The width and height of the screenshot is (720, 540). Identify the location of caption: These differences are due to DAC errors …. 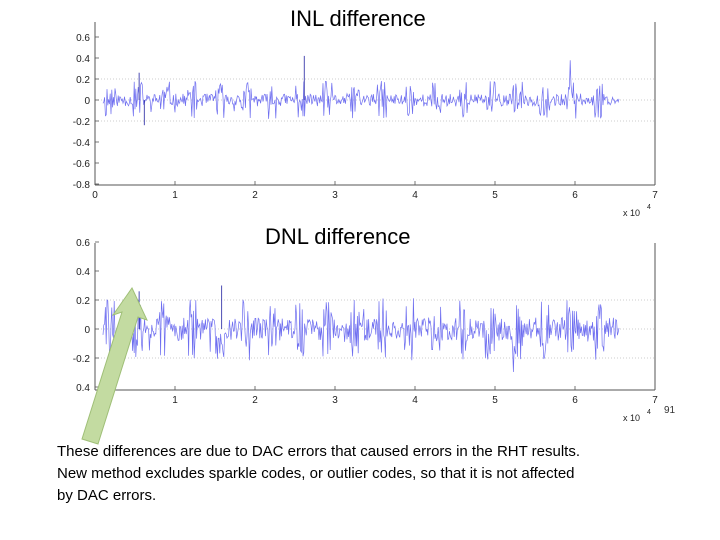
(357, 474).